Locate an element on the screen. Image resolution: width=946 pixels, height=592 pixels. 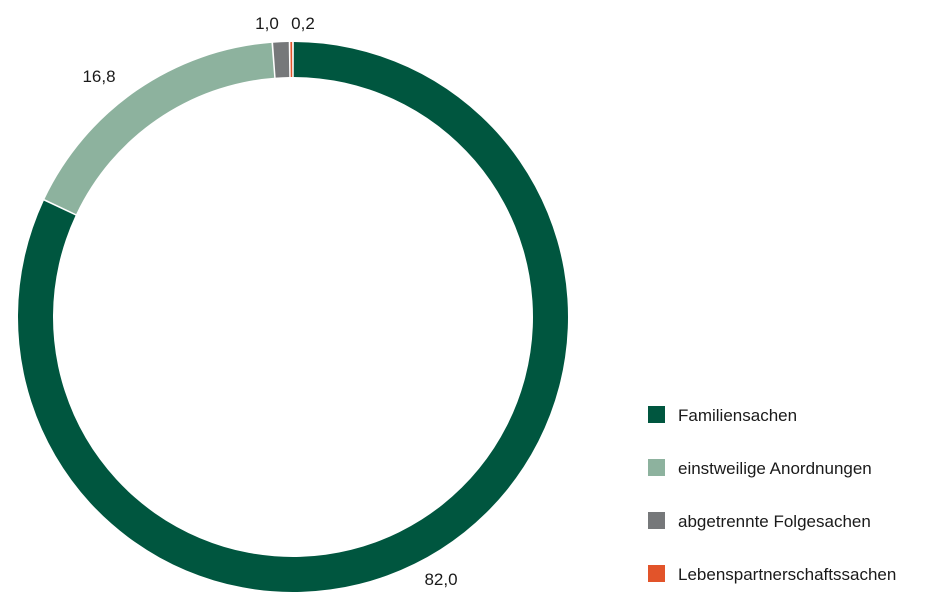
legend-item-lebenspartnerschaftssachen: Lebenspartnerschaftssachen is located at coordinates (772, 574).